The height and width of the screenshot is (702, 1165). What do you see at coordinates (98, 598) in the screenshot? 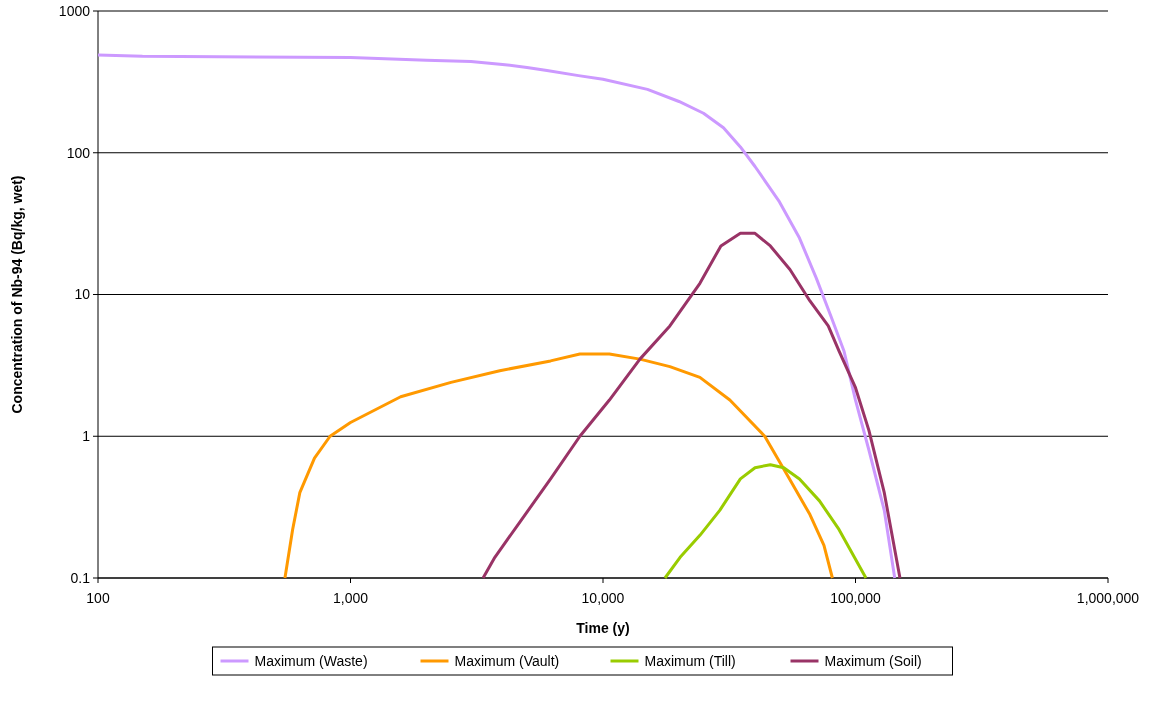
I see `x-tick-label: 100` at bounding box center [98, 598].